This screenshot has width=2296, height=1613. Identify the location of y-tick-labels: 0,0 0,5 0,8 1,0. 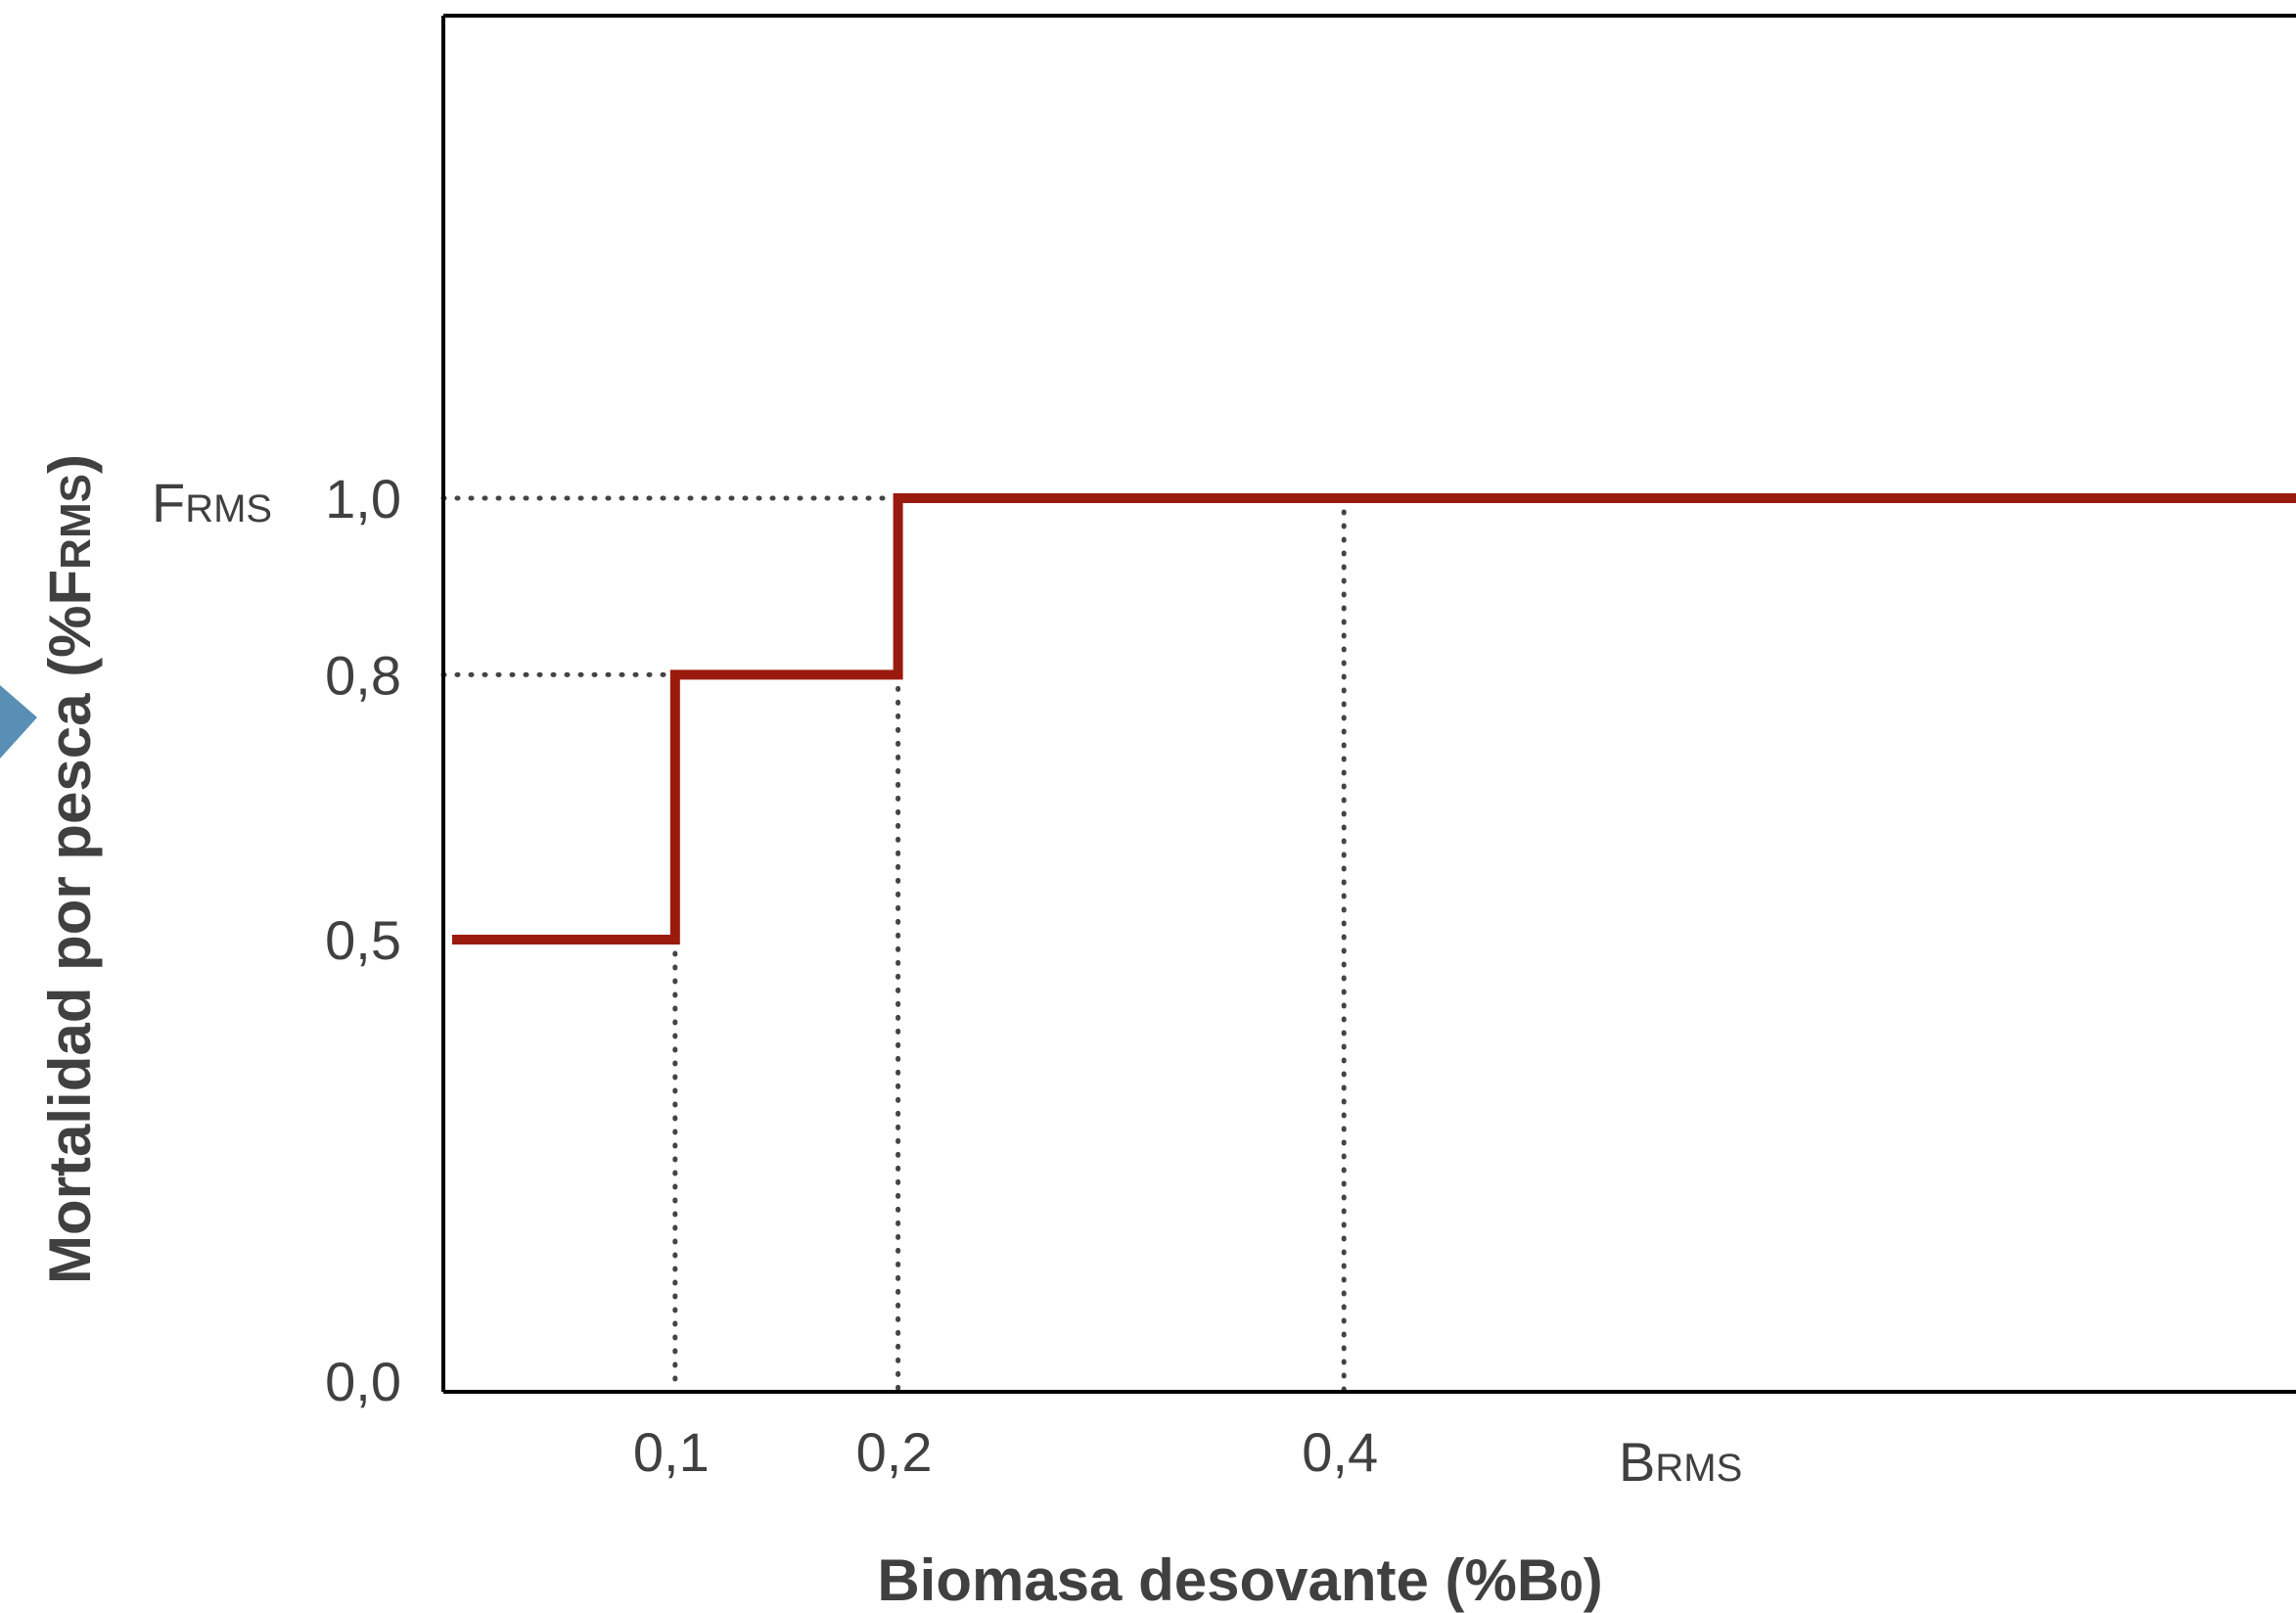
(363, 940).